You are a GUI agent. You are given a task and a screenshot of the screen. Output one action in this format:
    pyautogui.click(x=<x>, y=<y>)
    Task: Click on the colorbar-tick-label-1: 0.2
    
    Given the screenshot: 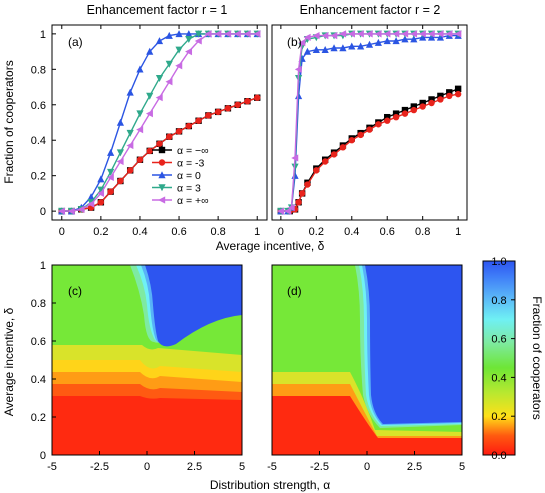 What is the action you would take?
    pyautogui.click(x=498, y=417)
    